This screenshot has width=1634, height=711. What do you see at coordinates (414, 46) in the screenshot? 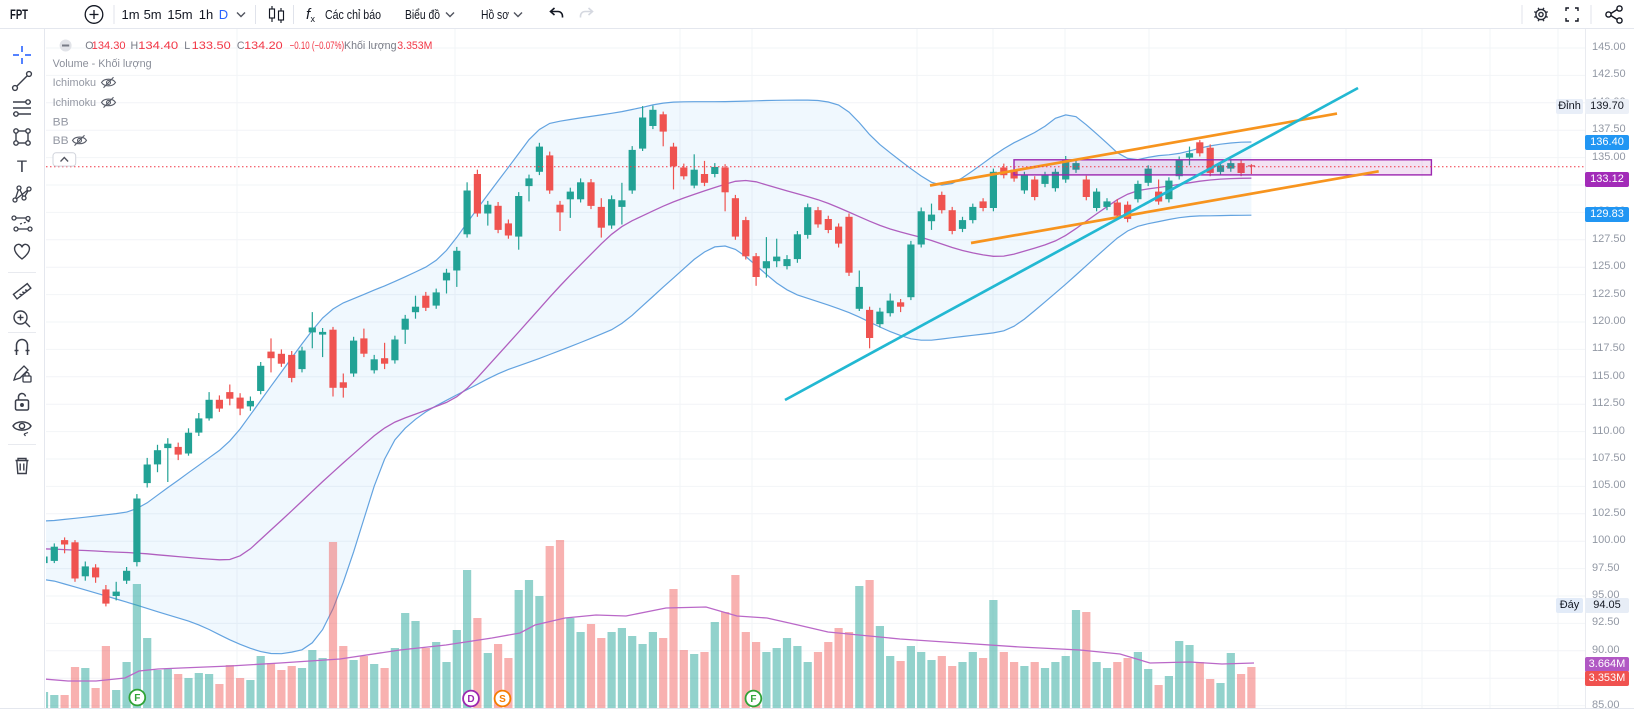
I see `svg-text: 3.353M` at bounding box center [414, 46].